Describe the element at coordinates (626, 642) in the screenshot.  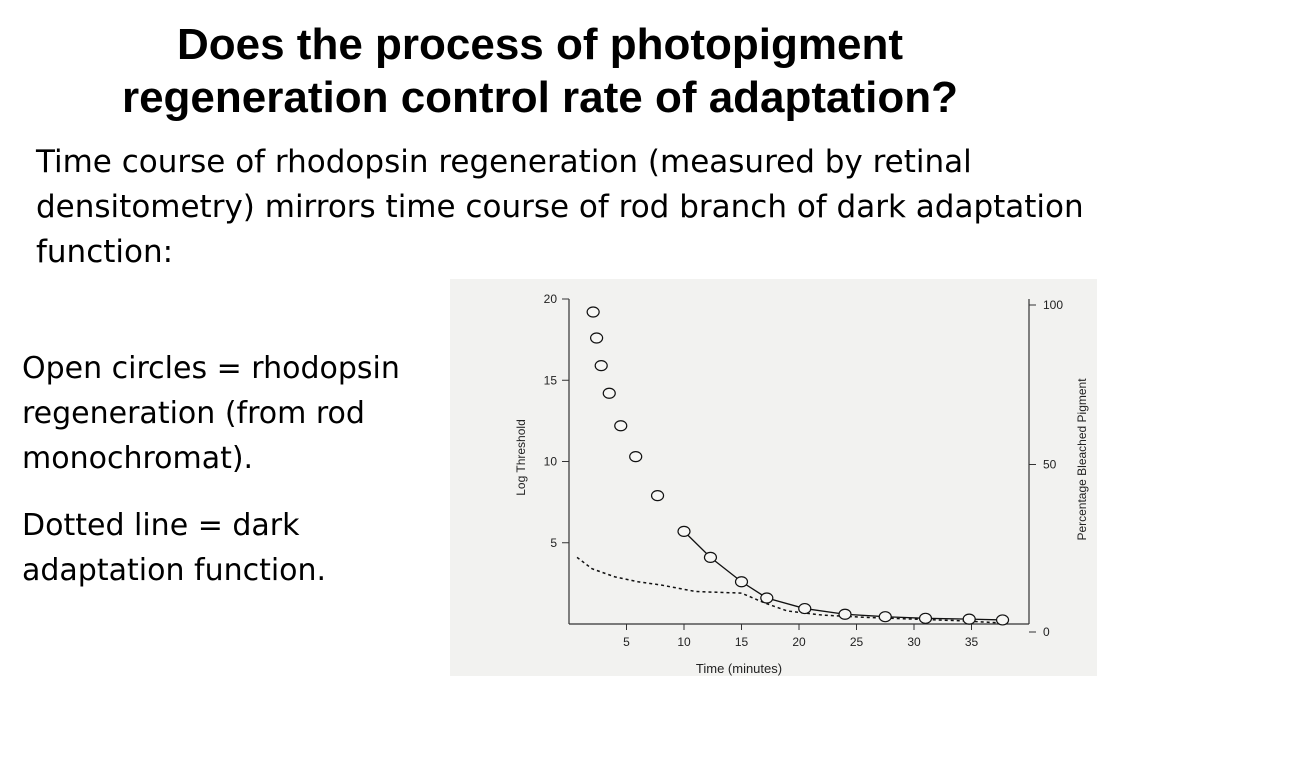
I see `x-tick-label: 5` at that location.